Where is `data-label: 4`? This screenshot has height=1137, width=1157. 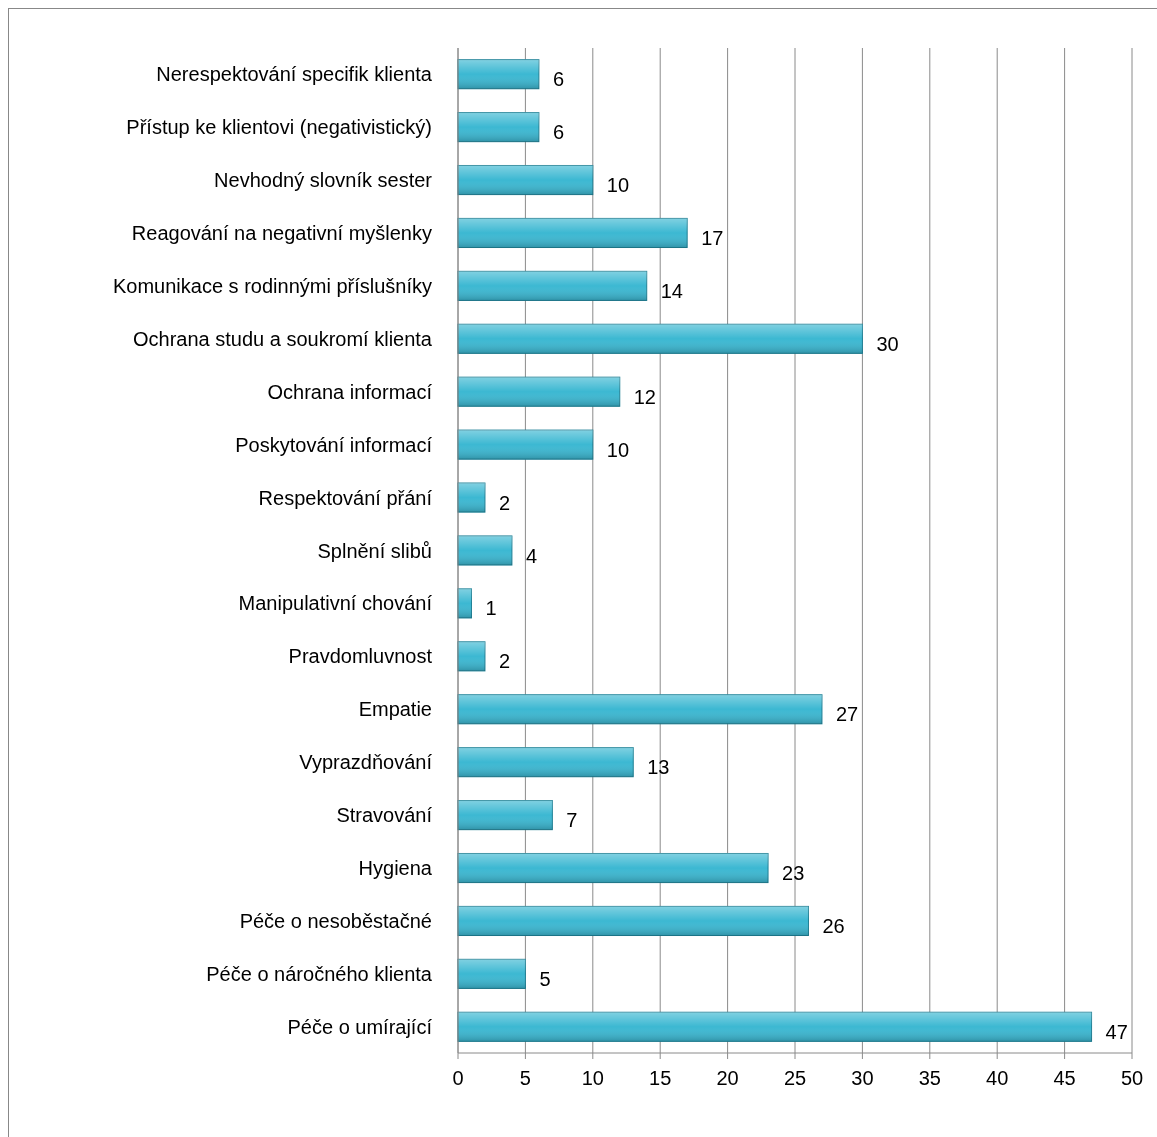
data-label: 4 is located at coordinates (531, 555).